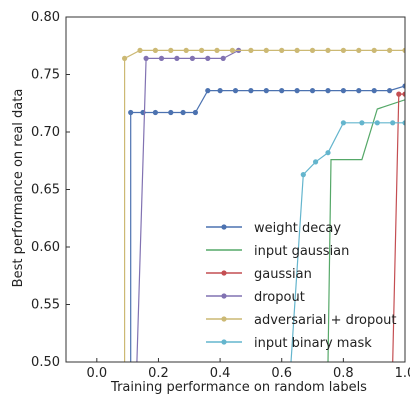 This screenshot has height=399, width=410. What do you see at coordinates (96, 373) in the screenshot?
I see `x-tick-label: 0.0` at bounding box center [96, 373].